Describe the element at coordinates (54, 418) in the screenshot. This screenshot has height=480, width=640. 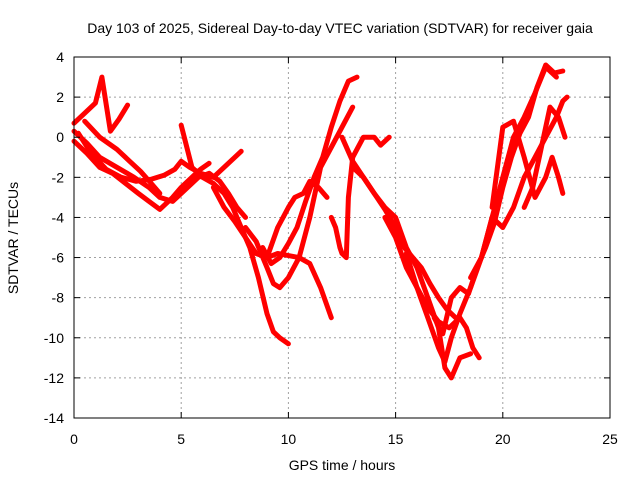
I see `y-tick-label: -14` at that location.